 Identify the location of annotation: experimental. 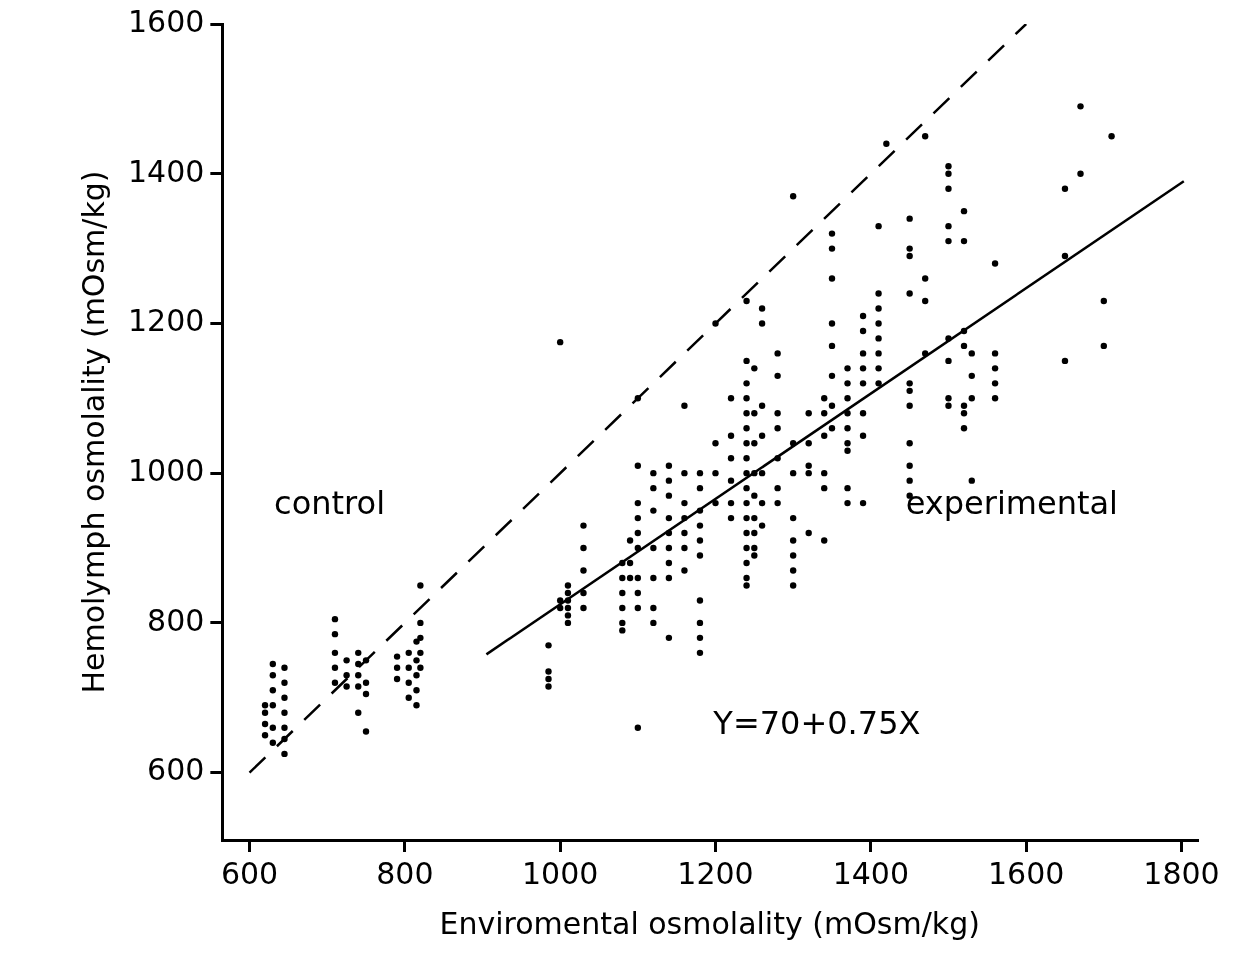
(1011, 502).